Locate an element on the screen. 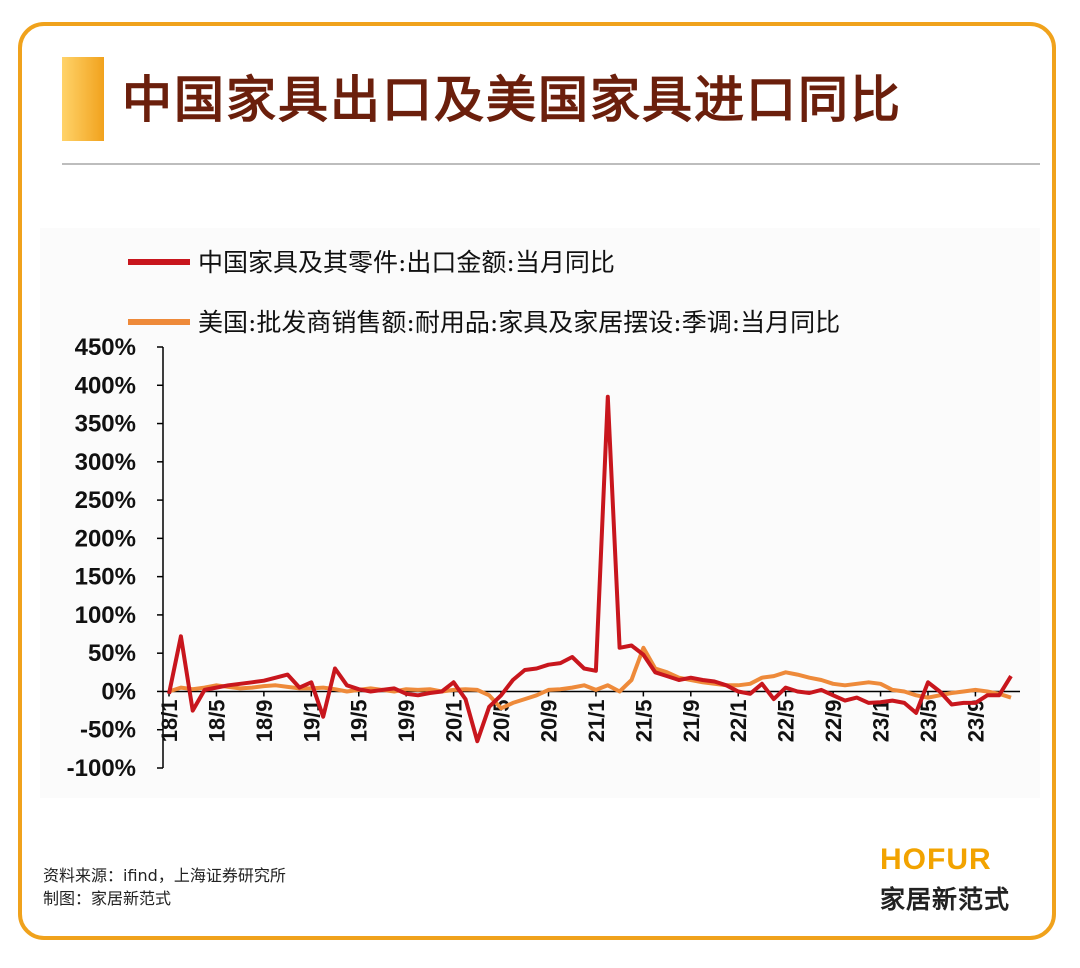 Image resolution: width=1080 pixels, height=968 pixels. y-tick-label: -100% is located at coordinates (101, 768).